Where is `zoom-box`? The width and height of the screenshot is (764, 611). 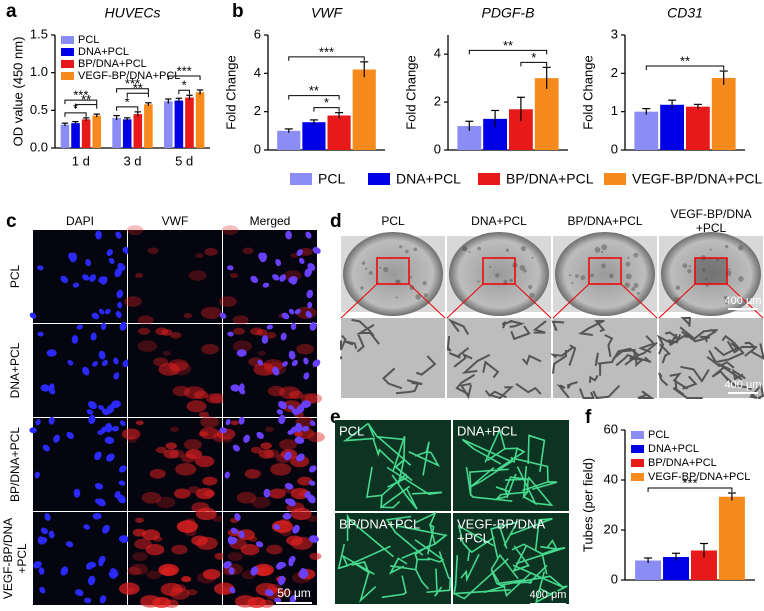
zoom-box is located at coordinates (711, 271).